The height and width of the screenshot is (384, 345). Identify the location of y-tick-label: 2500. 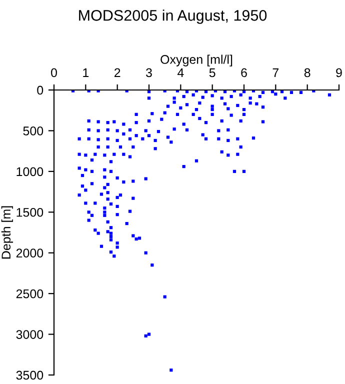
(30, 293).